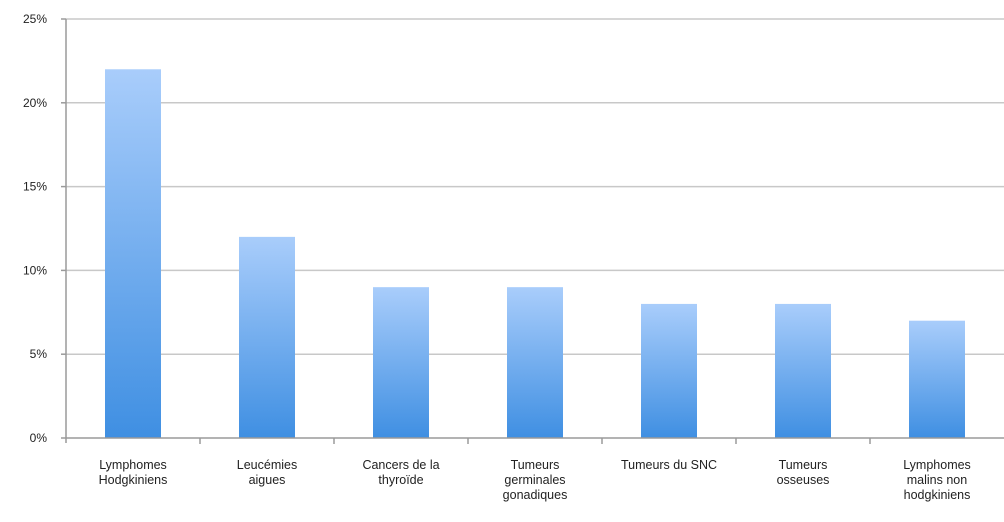 This screenshot has width=1004, height=522. What do you see at coordinates (400, 465) in the screenshot?
I see `x-tick-label-line: Cancers de la` at bounding box center [400, 465].